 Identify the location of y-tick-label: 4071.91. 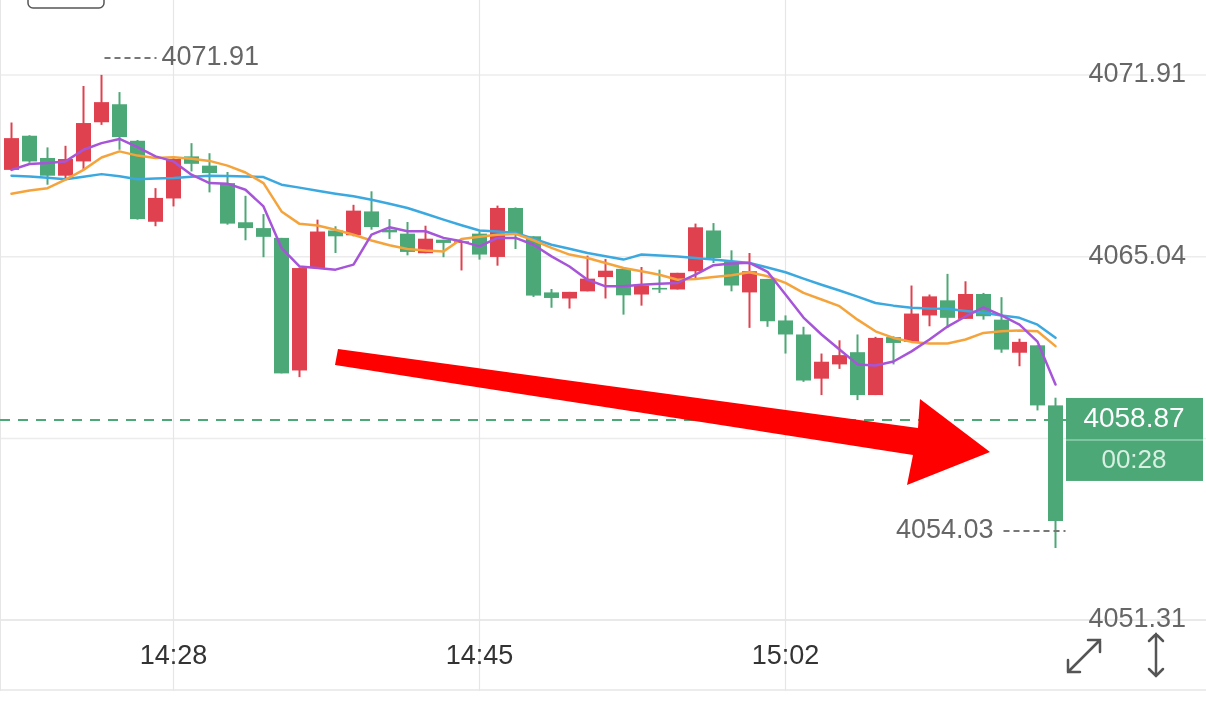
(1137, 73).